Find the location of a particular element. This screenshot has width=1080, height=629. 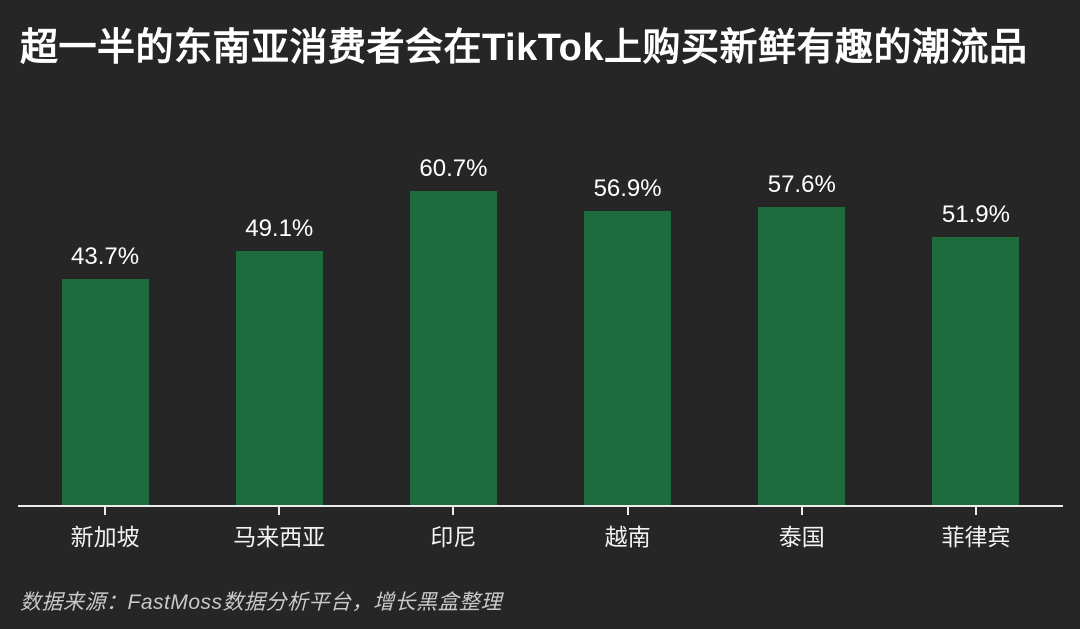

source-note: 数据来源：FastMoss数据分析平台，增长黑盒整理 is located at coordinates (261, 602).